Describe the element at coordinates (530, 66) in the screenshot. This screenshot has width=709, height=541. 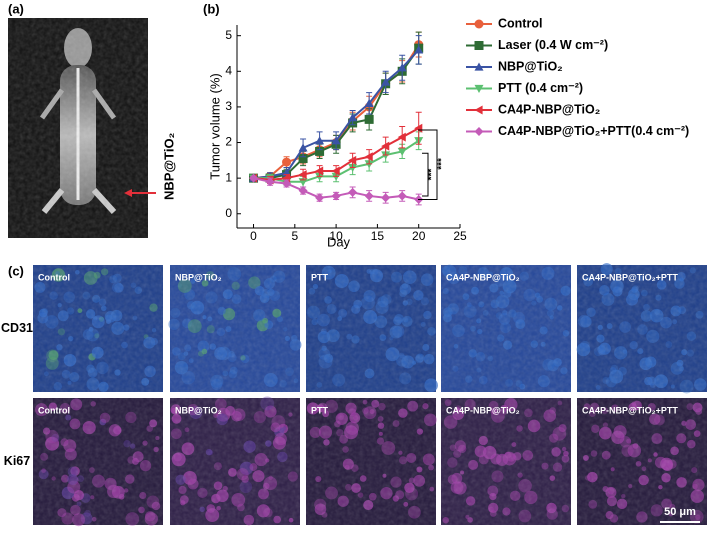
I see `legend-label: NBP@TiO₂` at that location.